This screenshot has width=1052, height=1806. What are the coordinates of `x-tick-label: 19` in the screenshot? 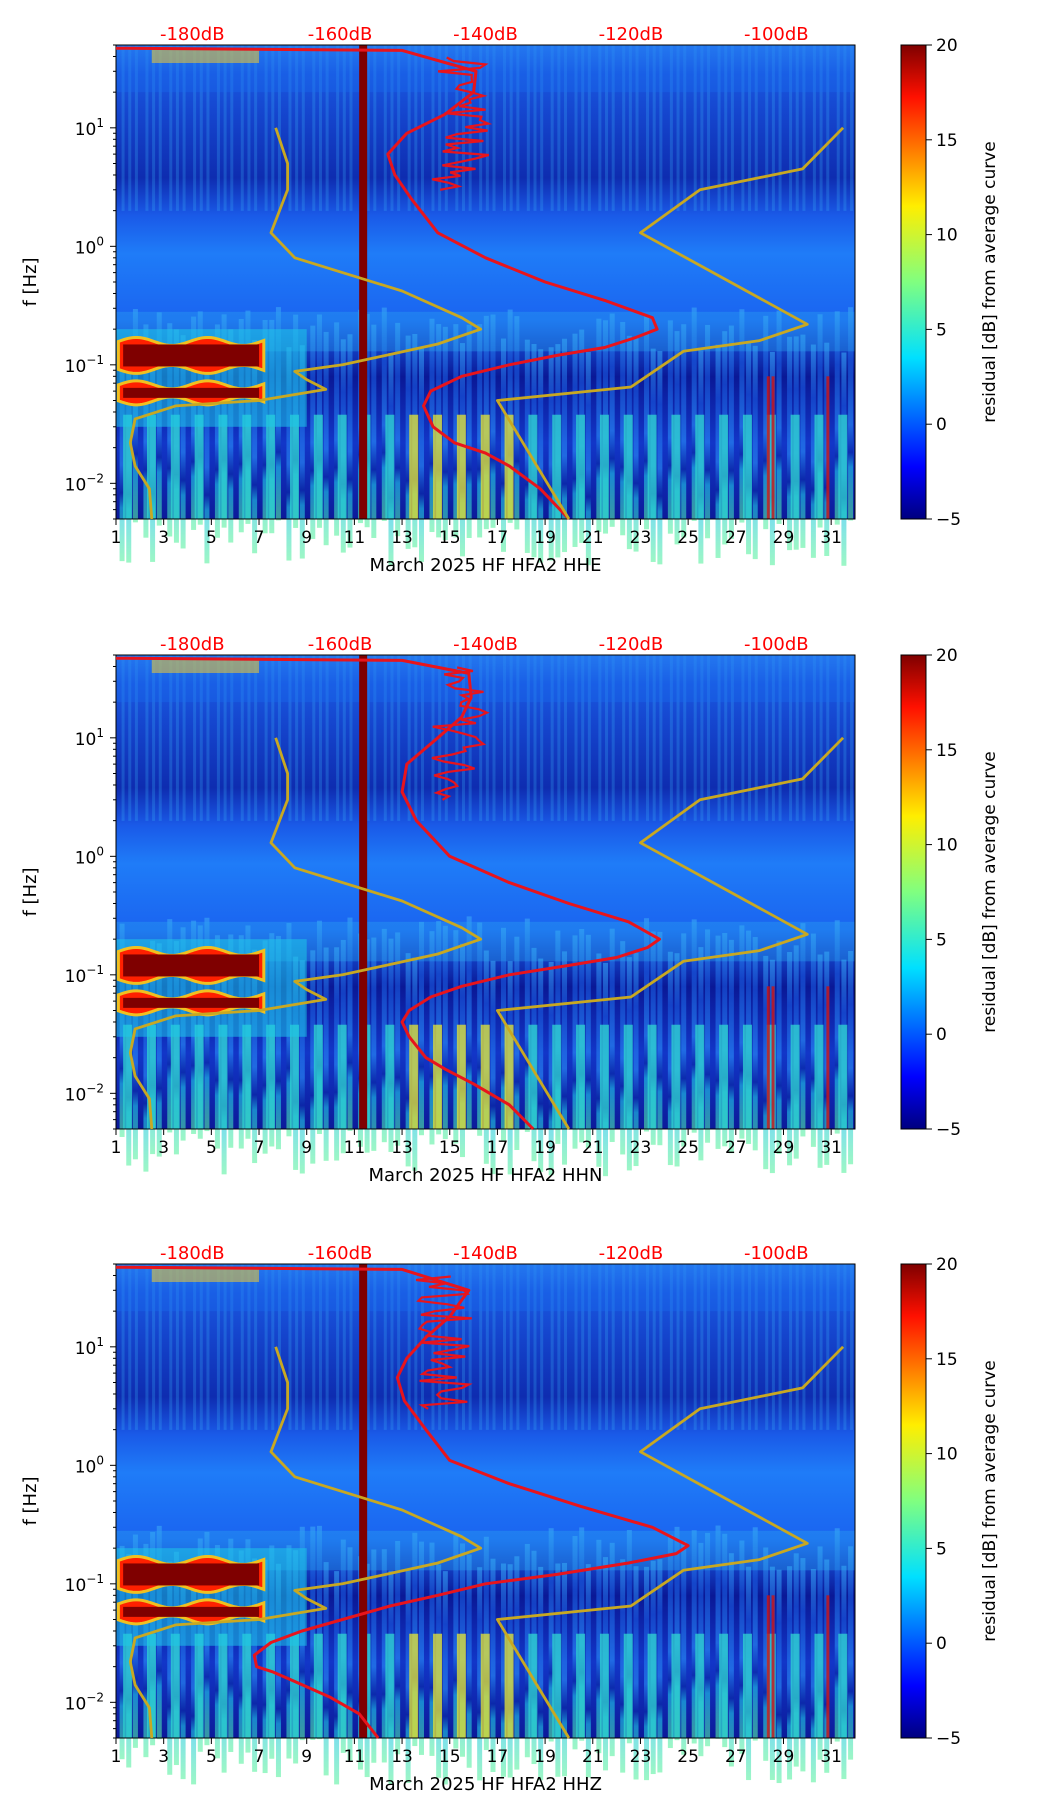 It's located at (545, 1148).